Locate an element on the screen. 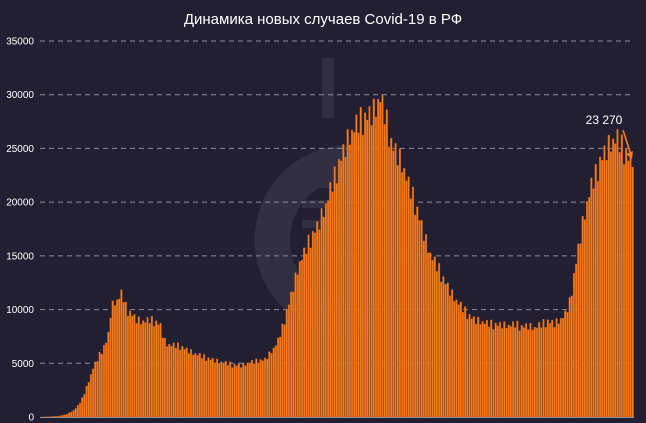  annotation-arrowhead is located at coordinates (629, 155).